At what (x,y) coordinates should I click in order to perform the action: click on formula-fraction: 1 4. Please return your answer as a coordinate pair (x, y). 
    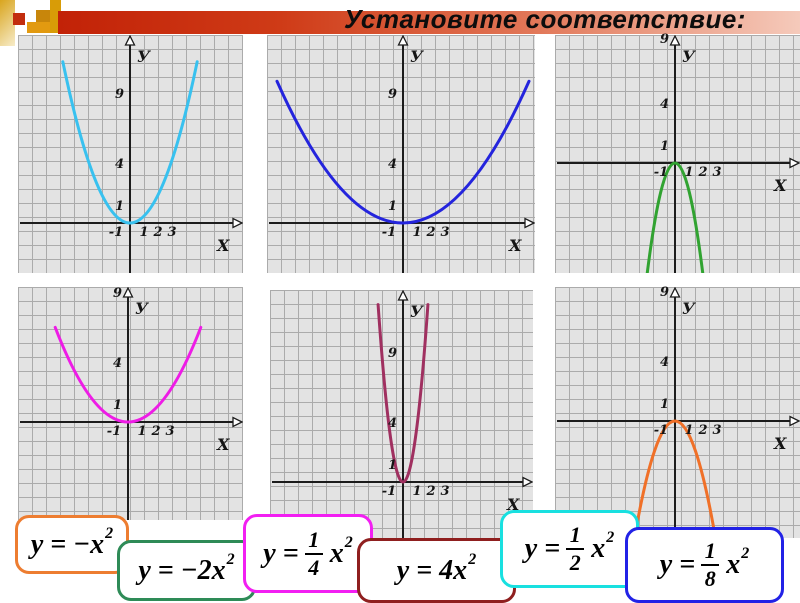
    Looking at the image, I should click on (313, 553).